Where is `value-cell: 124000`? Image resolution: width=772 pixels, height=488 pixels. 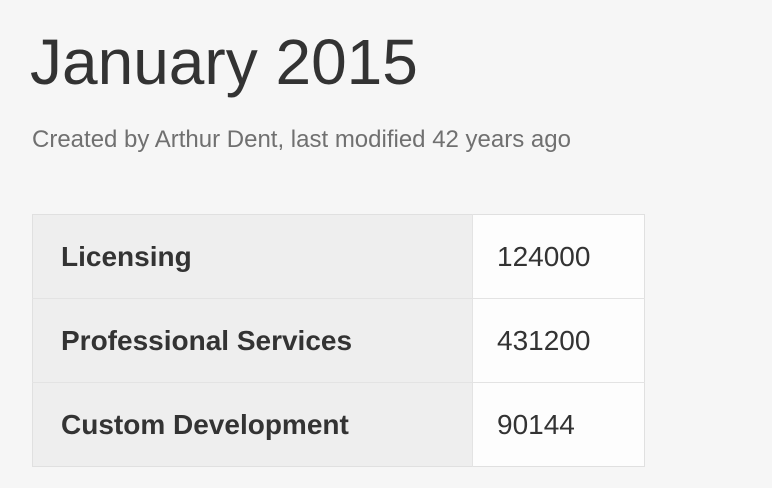 value-cell: 124000 is located at coordinates (558, 256).